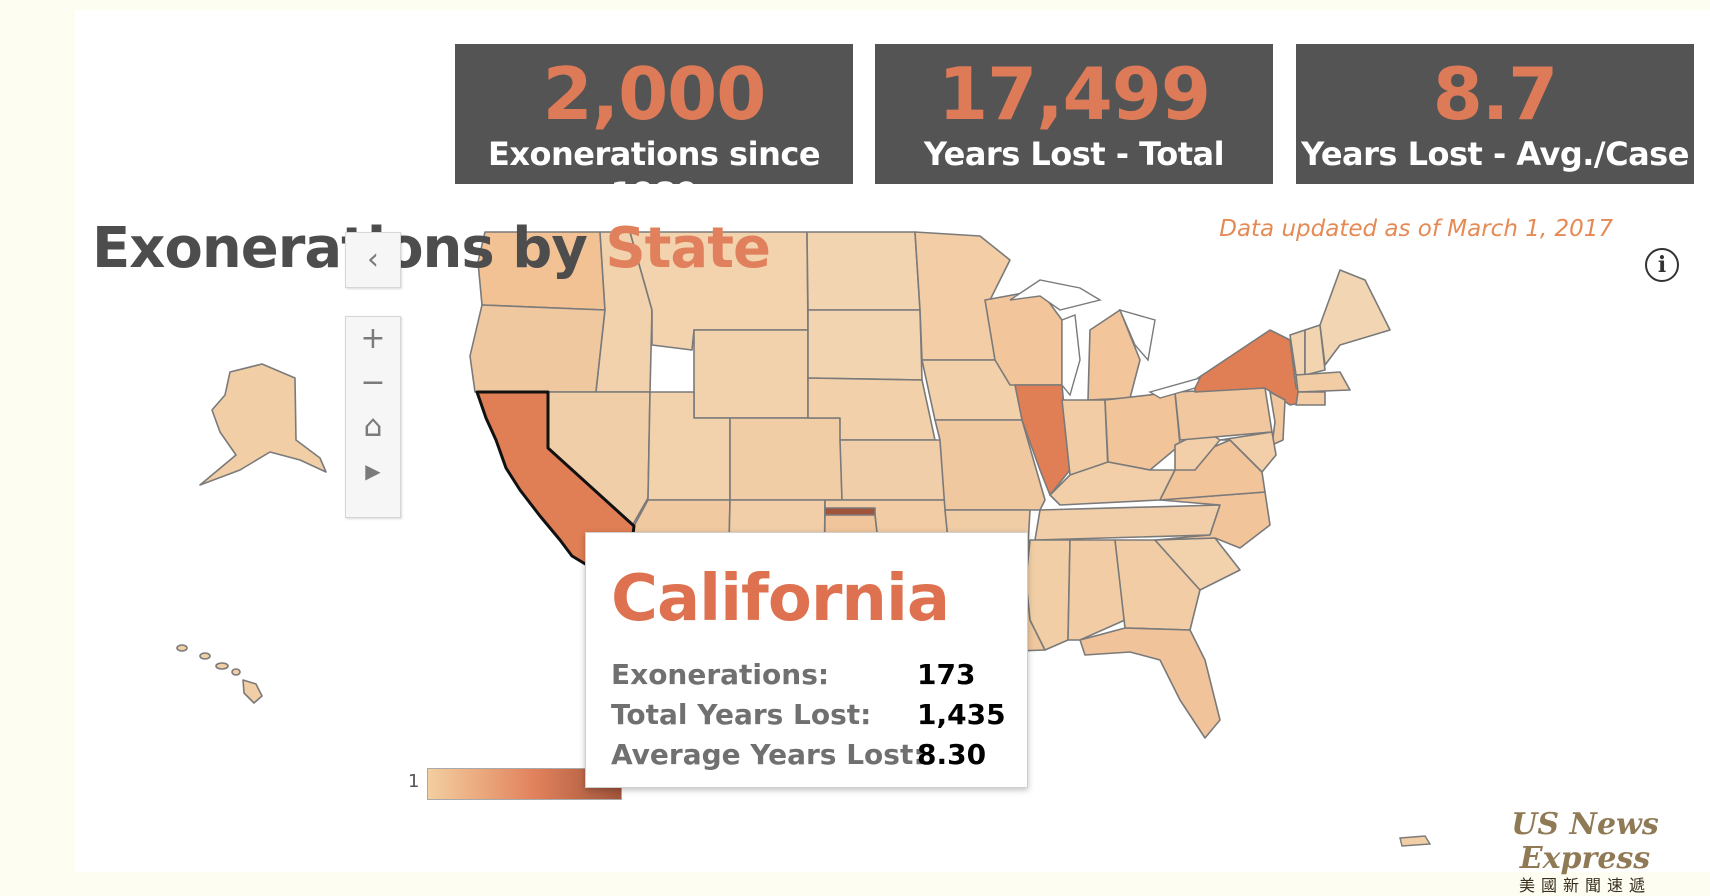  What do you see at coordinates (1055, 295) in the screenshot?
I see `lake-superior` at bounding box center [1055, 295].